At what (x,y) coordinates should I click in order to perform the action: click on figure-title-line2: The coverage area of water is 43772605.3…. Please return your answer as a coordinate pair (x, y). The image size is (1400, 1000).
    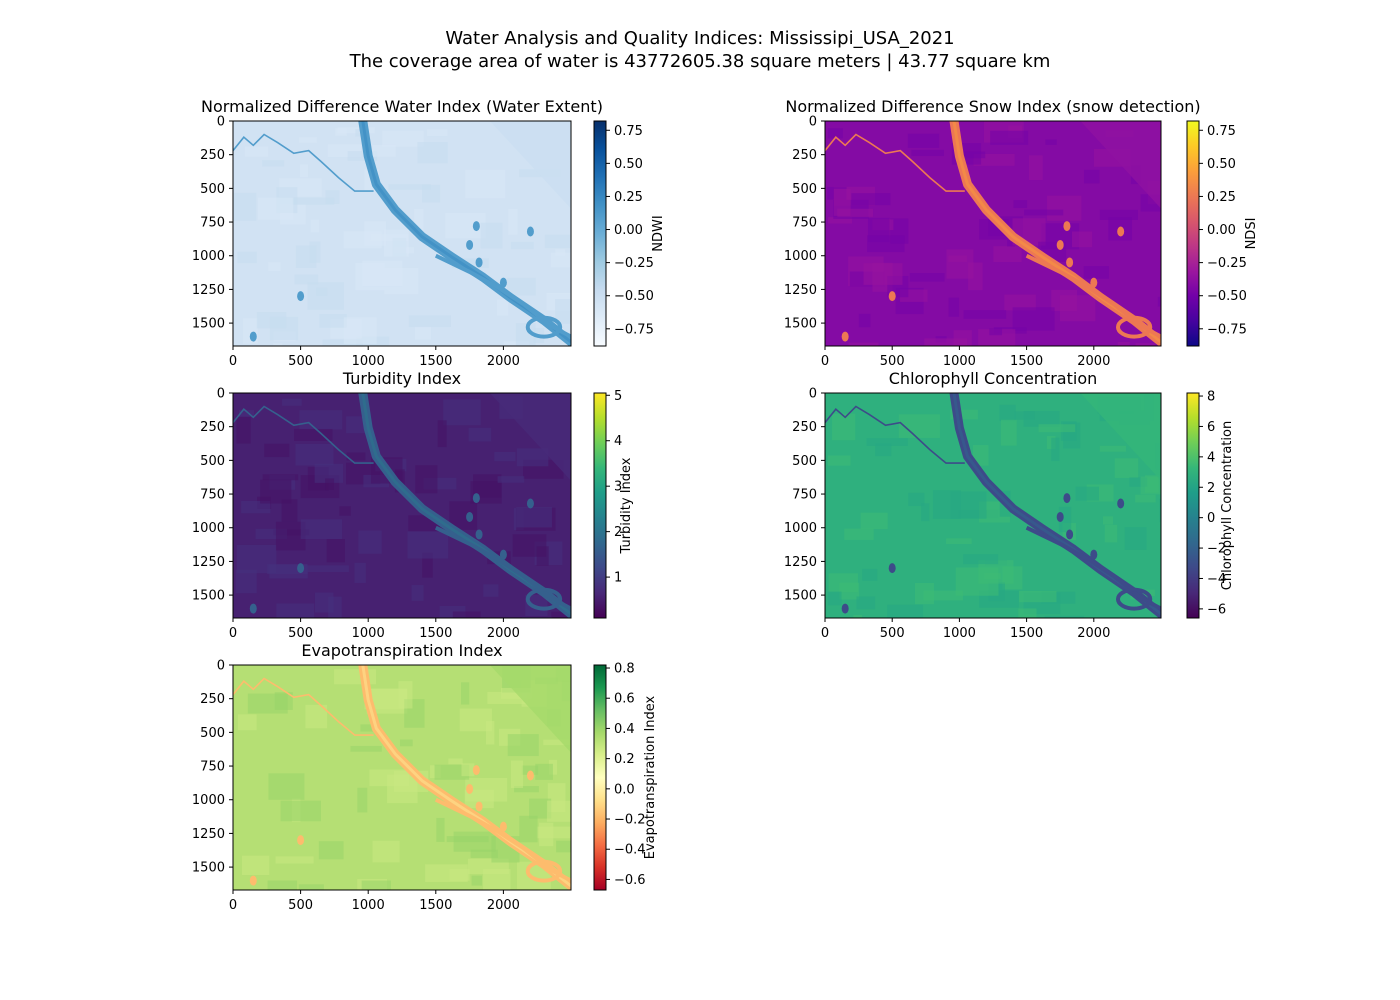
    Looking at the image, I should click on (700, 61).